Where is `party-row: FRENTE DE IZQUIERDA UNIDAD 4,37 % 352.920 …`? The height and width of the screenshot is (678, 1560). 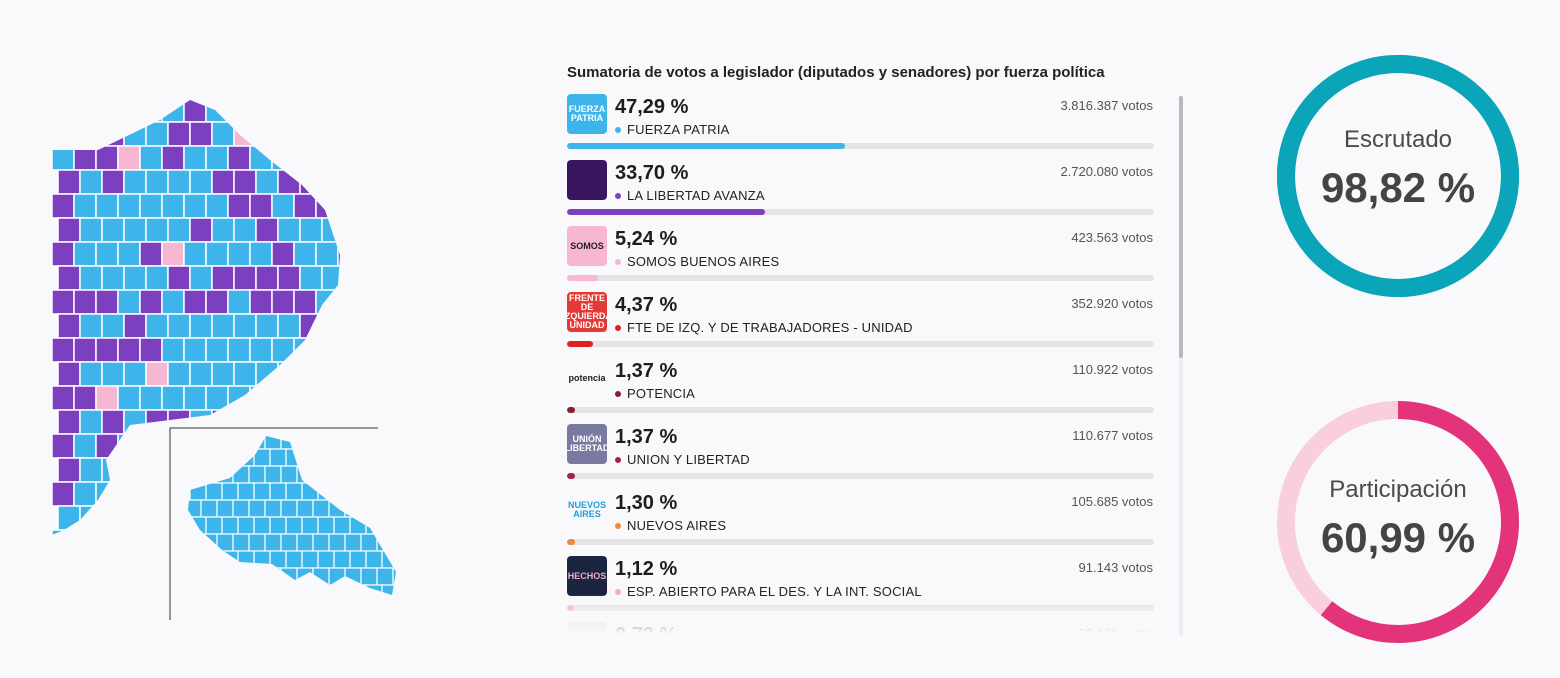
party-row: FRENTE DE IZQUIERDA UNIDAD 4,37 % 352.920 … is located at coordinates (862, 325).